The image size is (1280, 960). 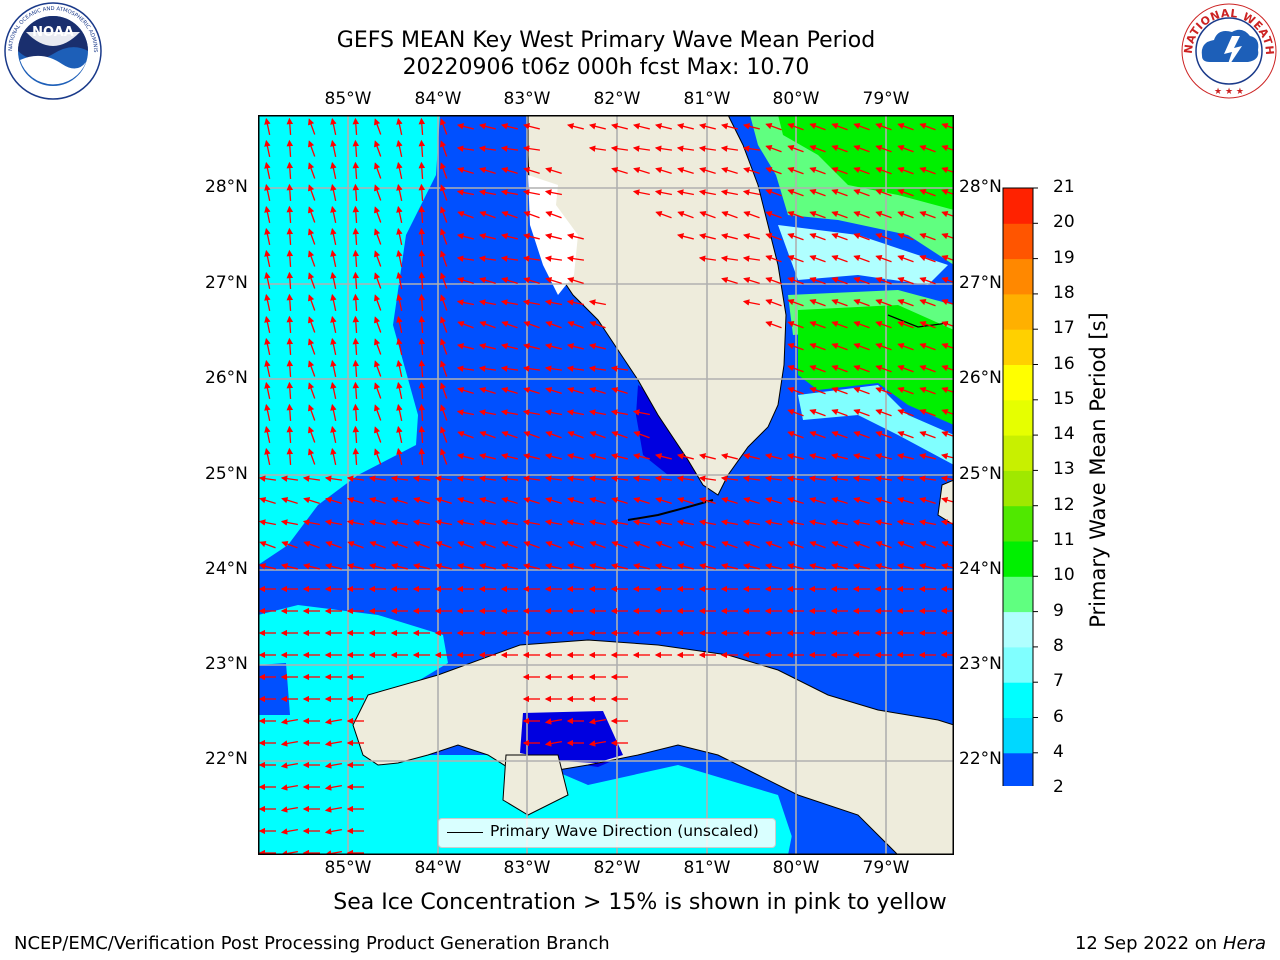 What do you see at coordinates (1064, 363) in the screenshot?
I see `colorbar-tick-label: 16` at bounding box center [1064, 363].